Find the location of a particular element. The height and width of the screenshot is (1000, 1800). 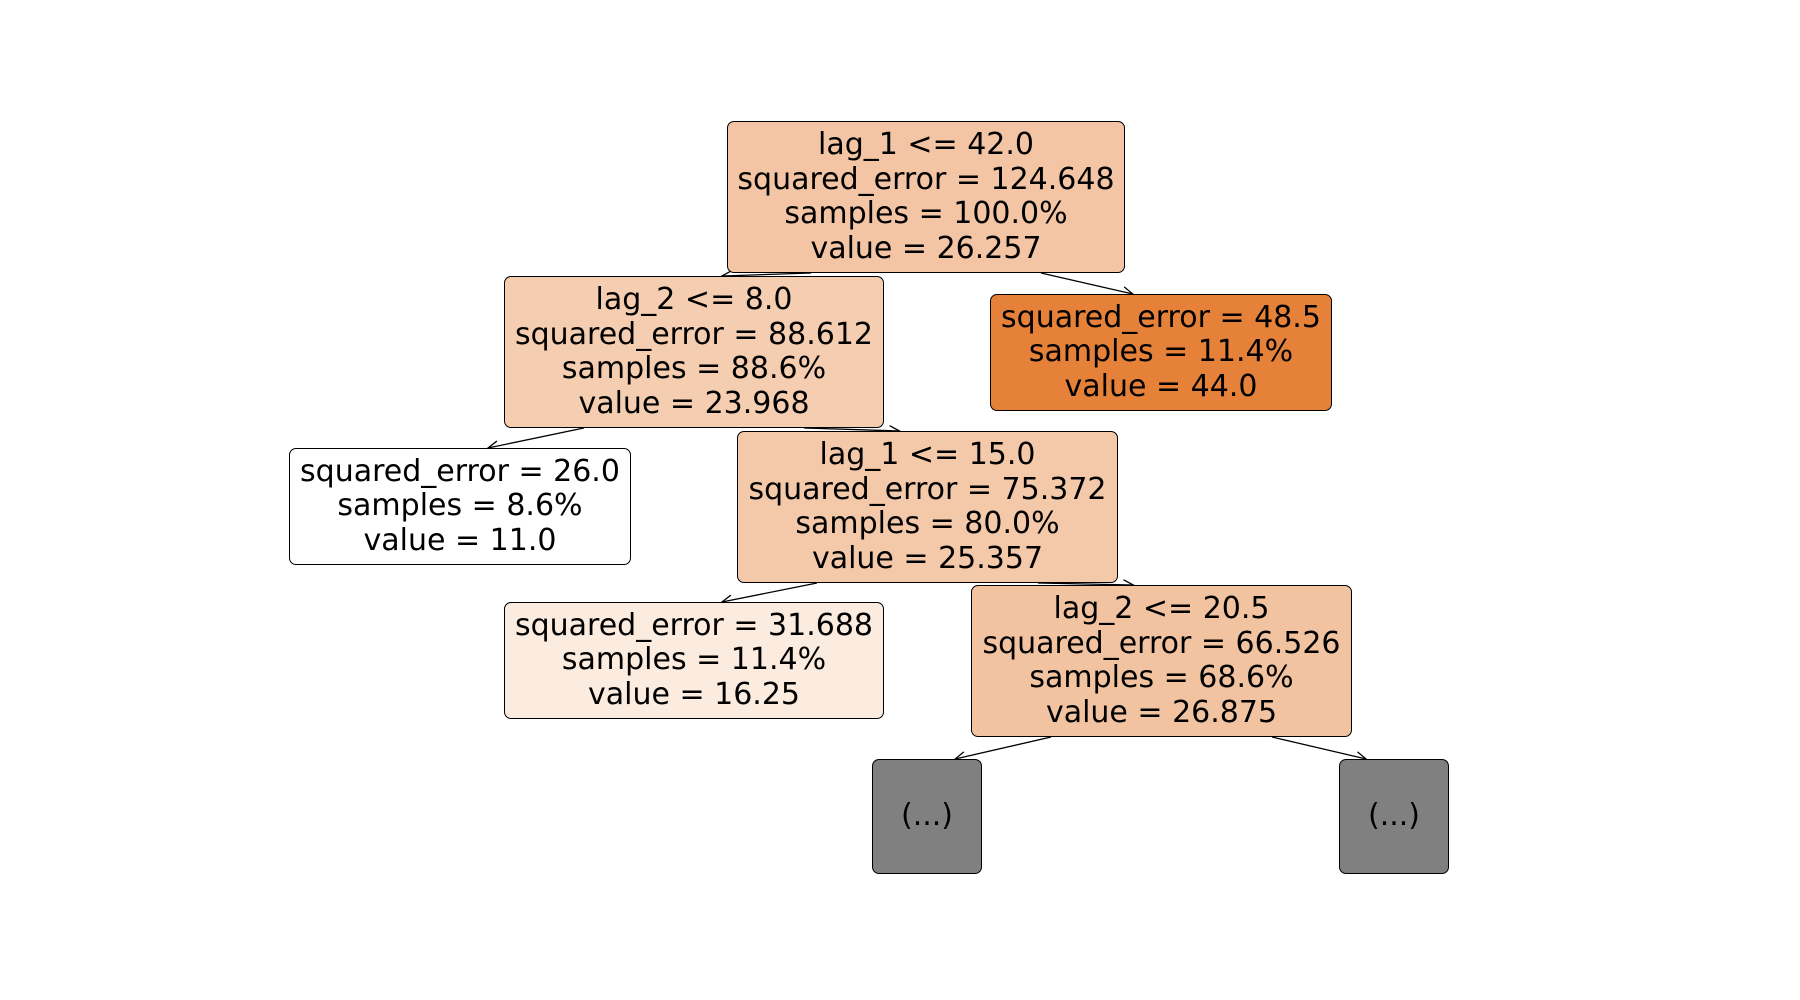

tree-edge-n5-n6 is located at coordinates (1003, 747).